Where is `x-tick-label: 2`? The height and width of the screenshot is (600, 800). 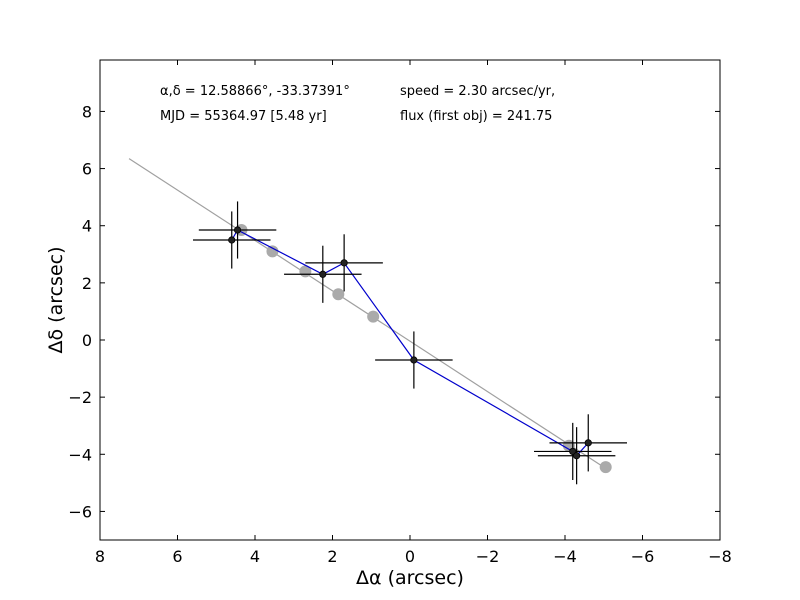 x-tick-label: 2 is located at coordinates (332, 556).